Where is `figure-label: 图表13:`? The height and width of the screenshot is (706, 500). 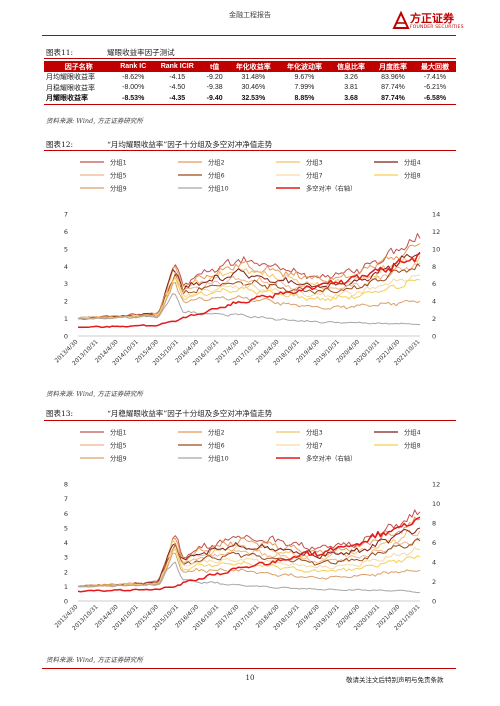 figure-label: 图表13: is located at coordinates (60, 413).